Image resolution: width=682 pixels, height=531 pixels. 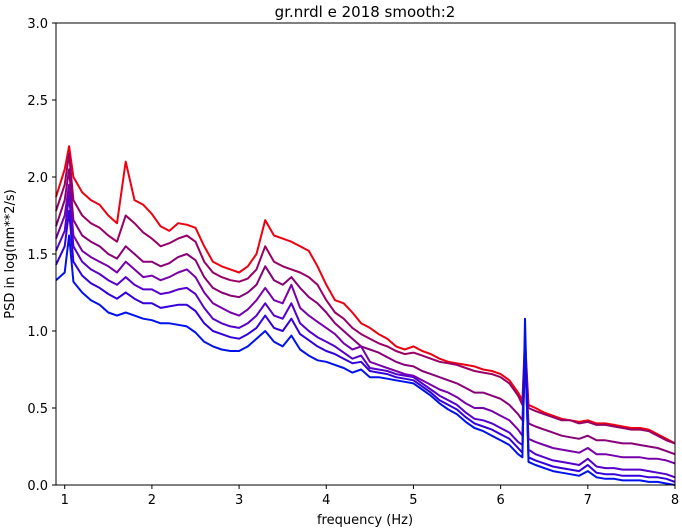 What do you see at coordinates (10, 254) in the screenshot?
I see `y-axis-label: PSD in log(nm**2/s)` at bounding box center [10, 254].